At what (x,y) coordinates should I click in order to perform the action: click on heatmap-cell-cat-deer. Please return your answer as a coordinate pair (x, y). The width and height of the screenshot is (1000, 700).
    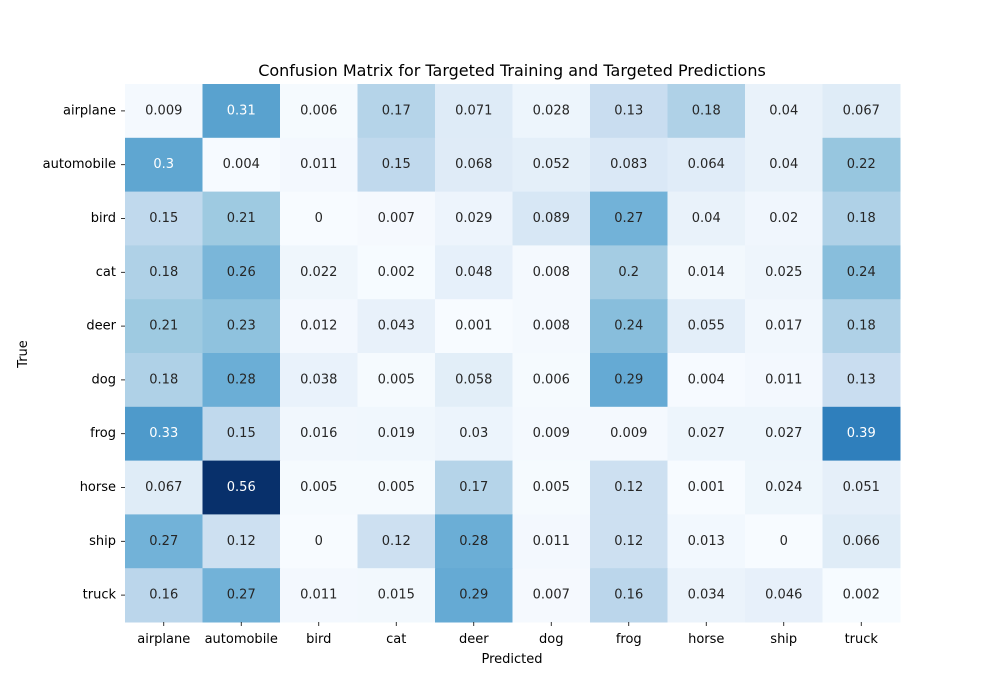
    Looking at the image, I should click on (474, 272).